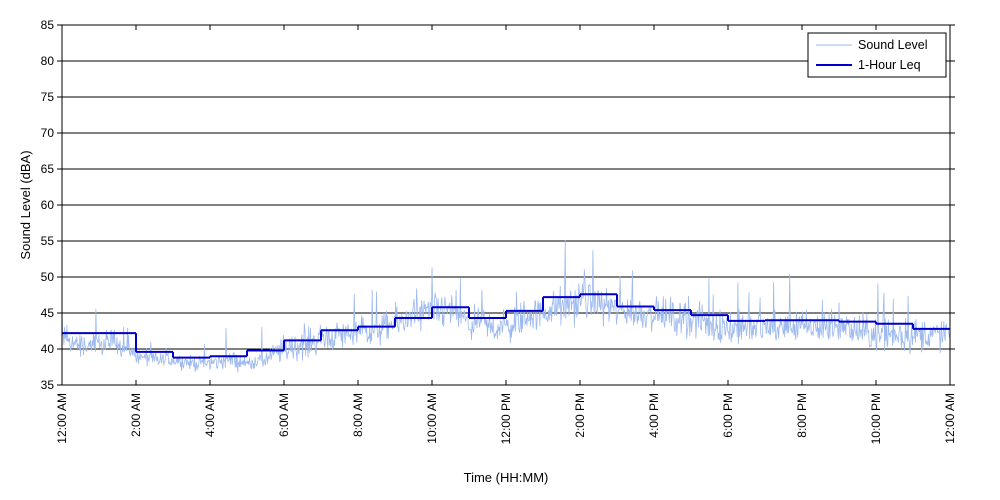 Image resolution: width=1000 pixels, height=500 pixels. What do you see at coordinates (728, 415) in the screenshot?
I see `x-tick-label: 6:00 PM` at bounding box center [728, 415].